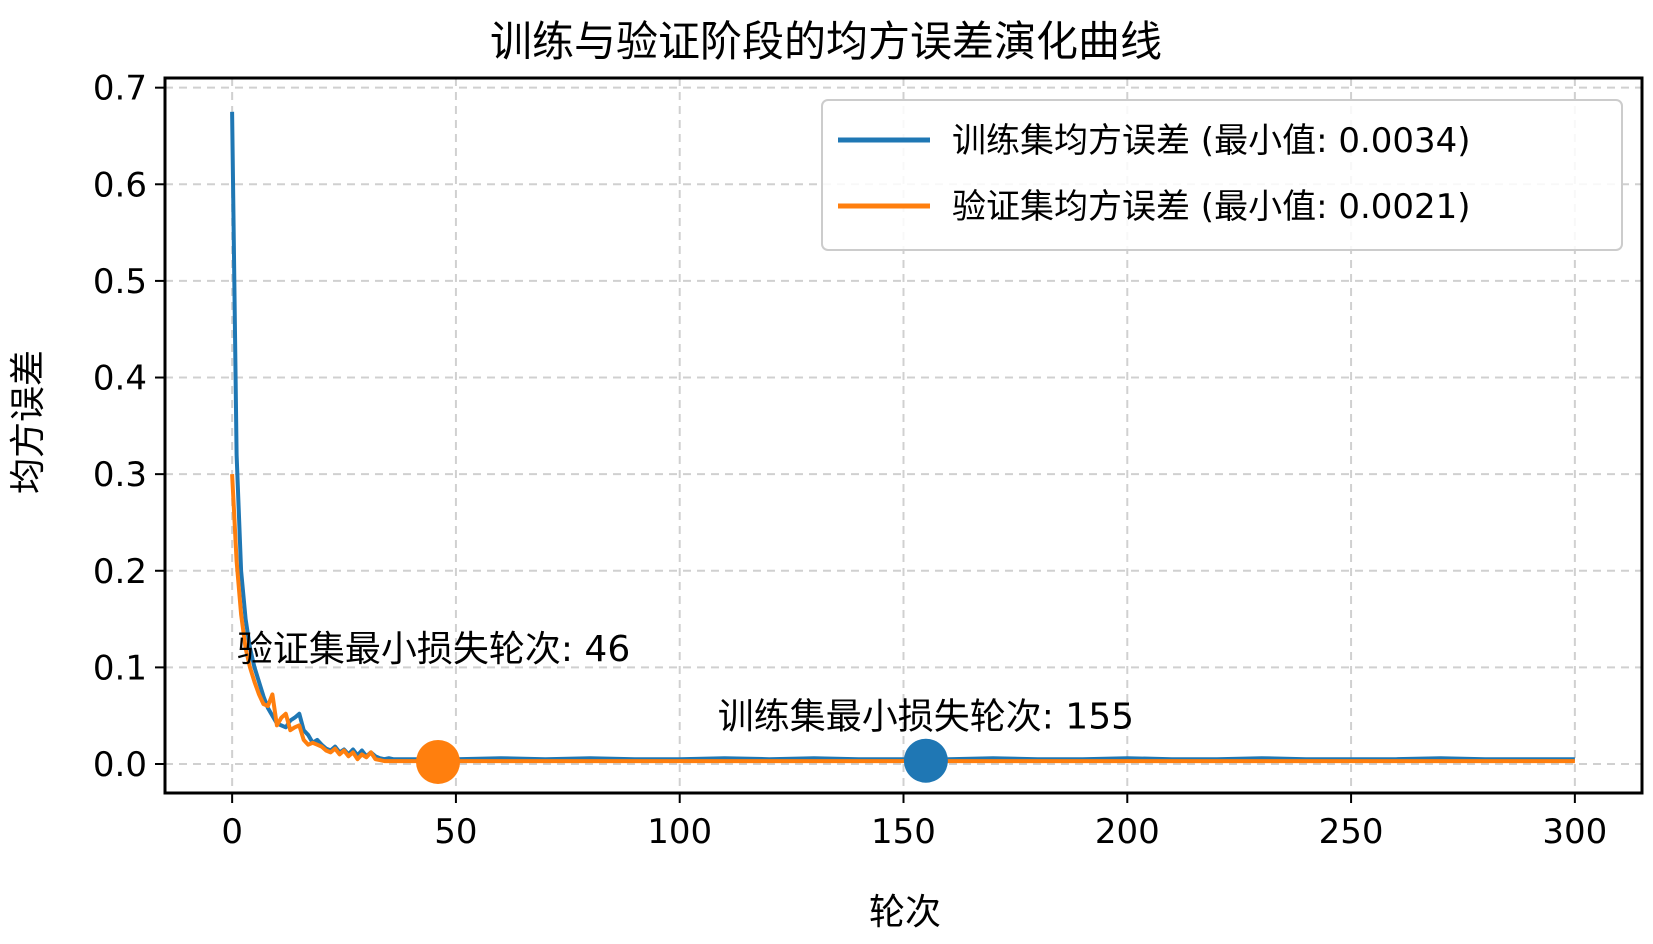 The height and width of the screenshot is (944, 1653). I want to click on legend-label: 训练集均方误差 (最小值: 0.0034), so click(1211, 141).